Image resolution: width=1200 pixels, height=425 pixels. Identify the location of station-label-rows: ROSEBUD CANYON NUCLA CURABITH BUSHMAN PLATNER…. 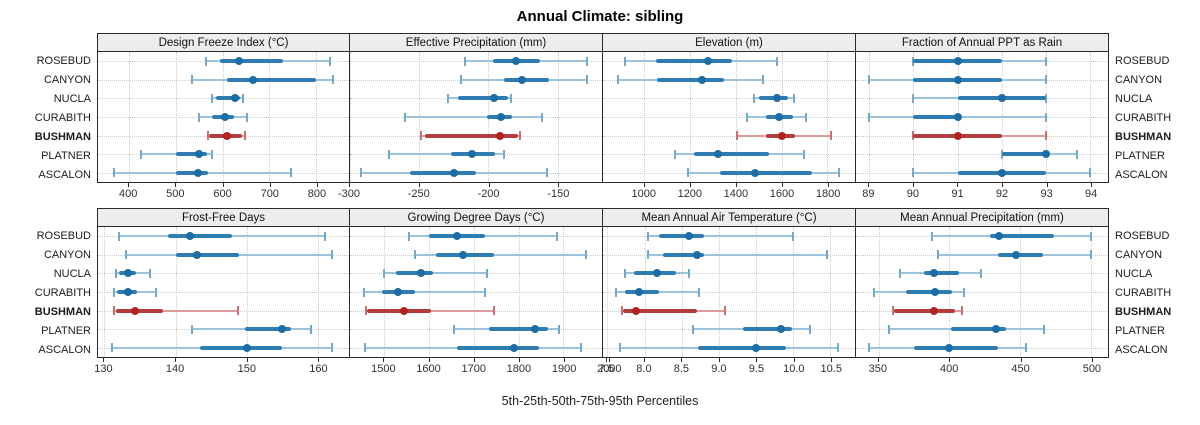
(1154, 118).